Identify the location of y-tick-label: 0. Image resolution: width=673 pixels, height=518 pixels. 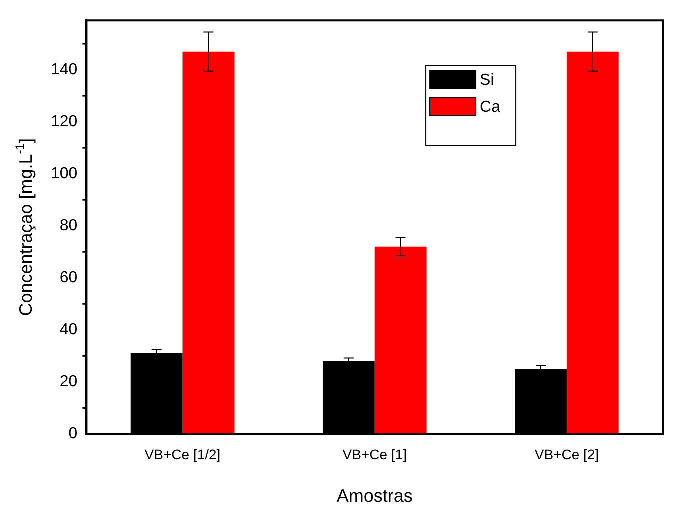
(73, 434).